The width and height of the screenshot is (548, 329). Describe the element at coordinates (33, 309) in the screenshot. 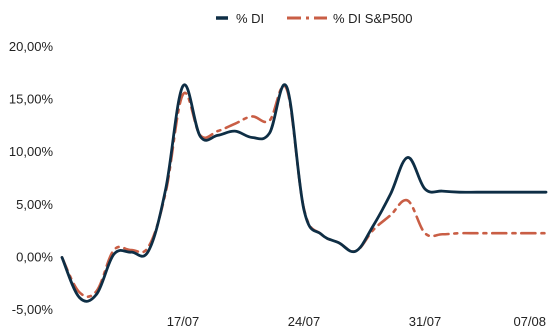

I see `y-tick-label: -5,00%` at that location.